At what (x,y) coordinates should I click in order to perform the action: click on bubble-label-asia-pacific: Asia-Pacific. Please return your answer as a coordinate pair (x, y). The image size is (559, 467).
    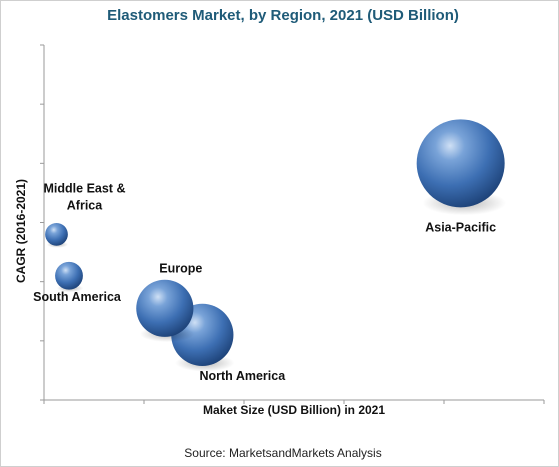
    Looking at the image, I should click on (460, 227).